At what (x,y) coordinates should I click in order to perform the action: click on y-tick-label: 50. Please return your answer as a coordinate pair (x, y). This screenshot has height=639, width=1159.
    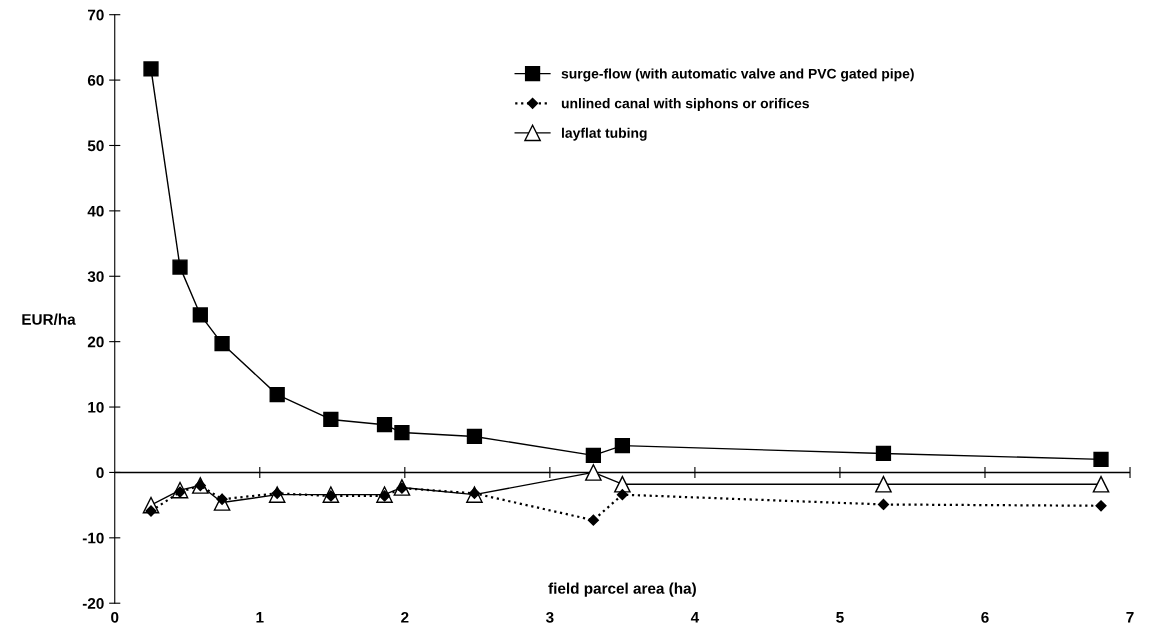
    Looking at the image, I should click on (95, 146).